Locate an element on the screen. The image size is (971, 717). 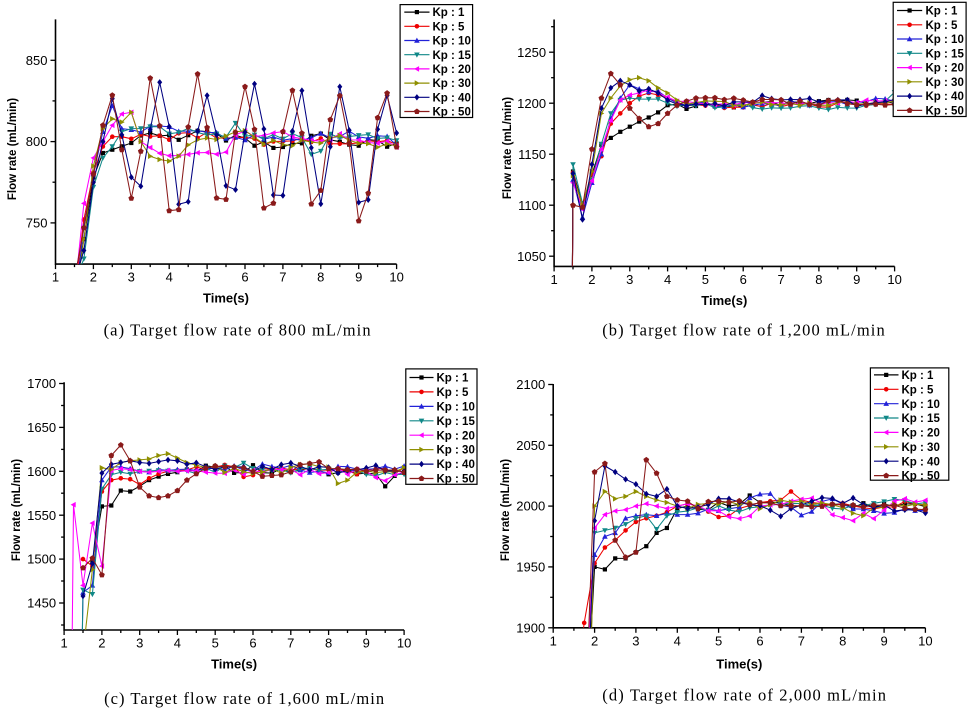
svg-text:(b) Target flow rate of 1,200: (b) Target flow rate of 1,200 mL/min is located at coordinates (743, 330).